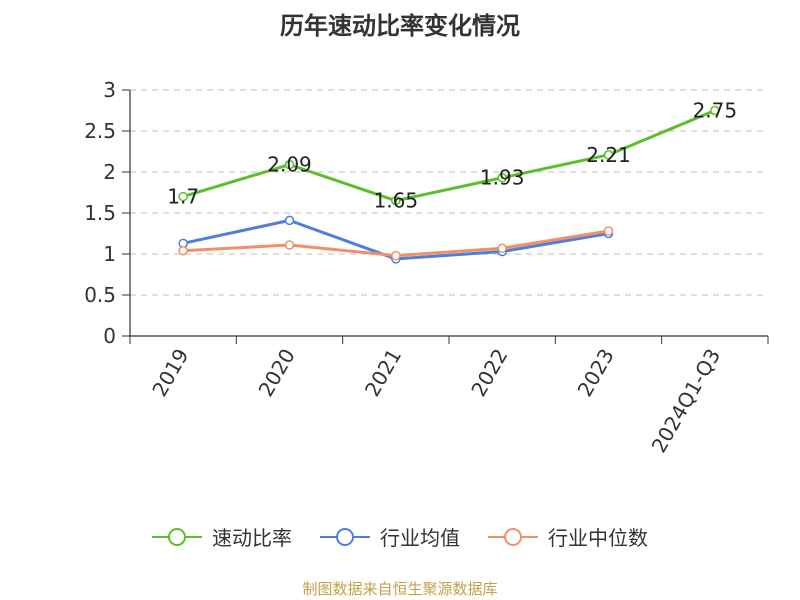  I want to click on legend-symbol-industry-mean, so click(345, 536).